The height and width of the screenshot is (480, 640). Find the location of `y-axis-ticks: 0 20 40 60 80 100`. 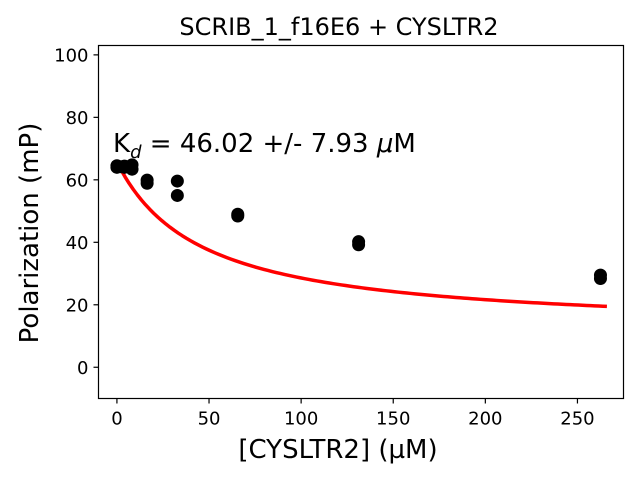

y-axis-ticks: 0 20 40 60 80 100 is located at coordinates (76, 212).